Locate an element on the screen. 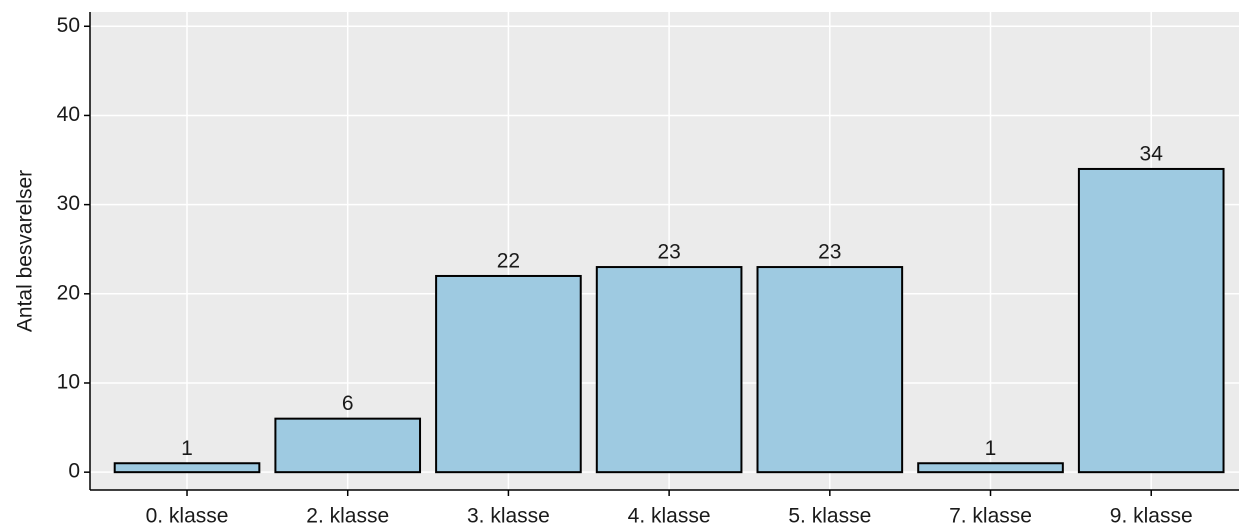 Image resolution: width=1239 pixels, height=529 pixels. y-tick-label: 30 is located at coordinates (68, 203).